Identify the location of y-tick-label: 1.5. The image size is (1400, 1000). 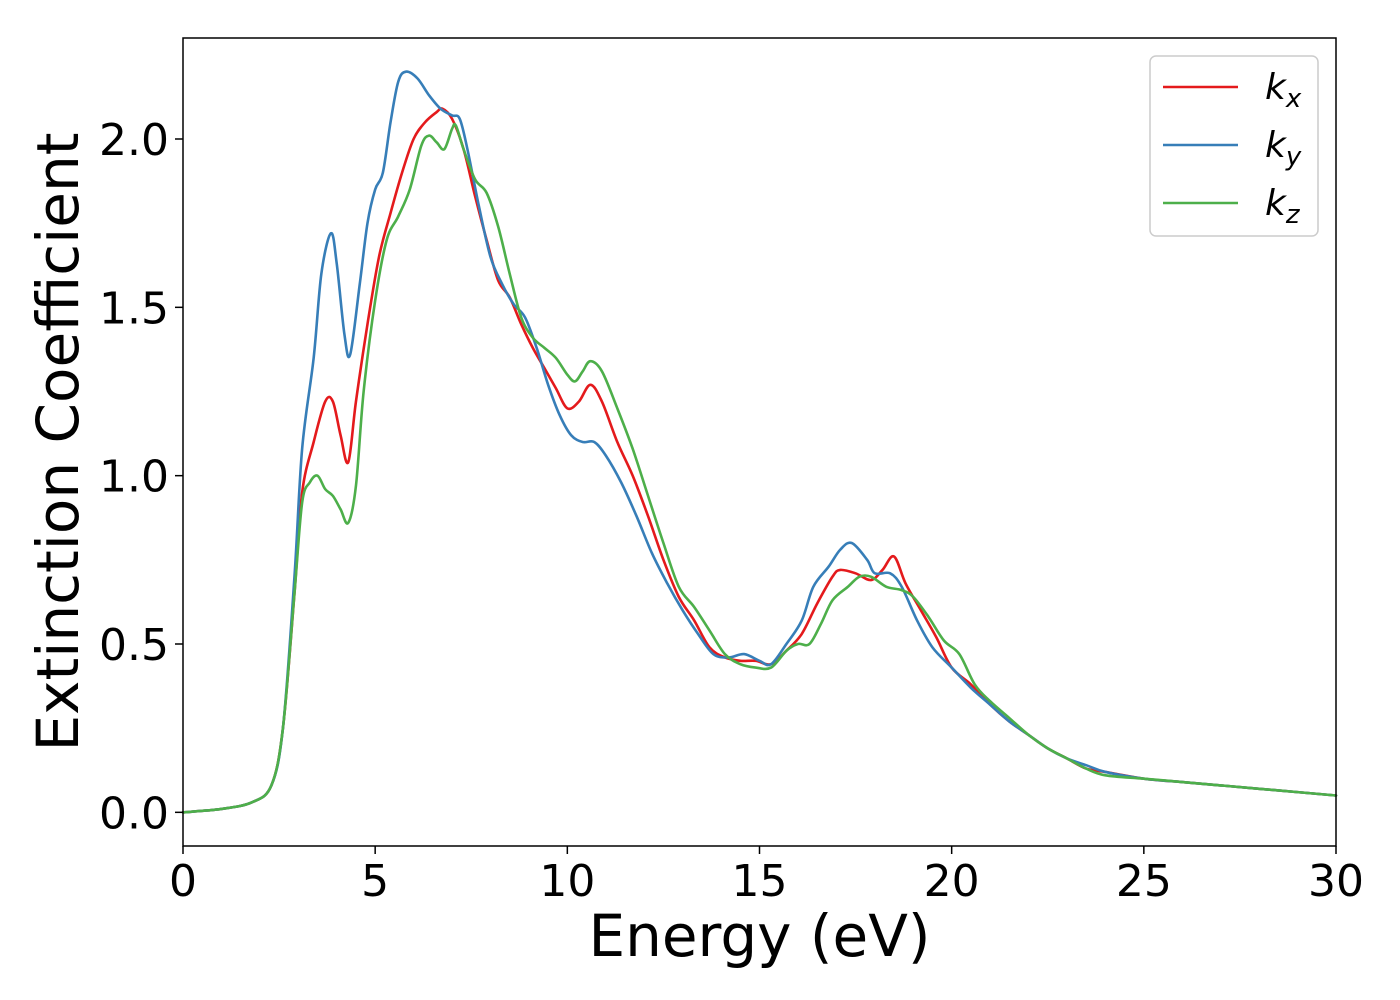
(134, 308).